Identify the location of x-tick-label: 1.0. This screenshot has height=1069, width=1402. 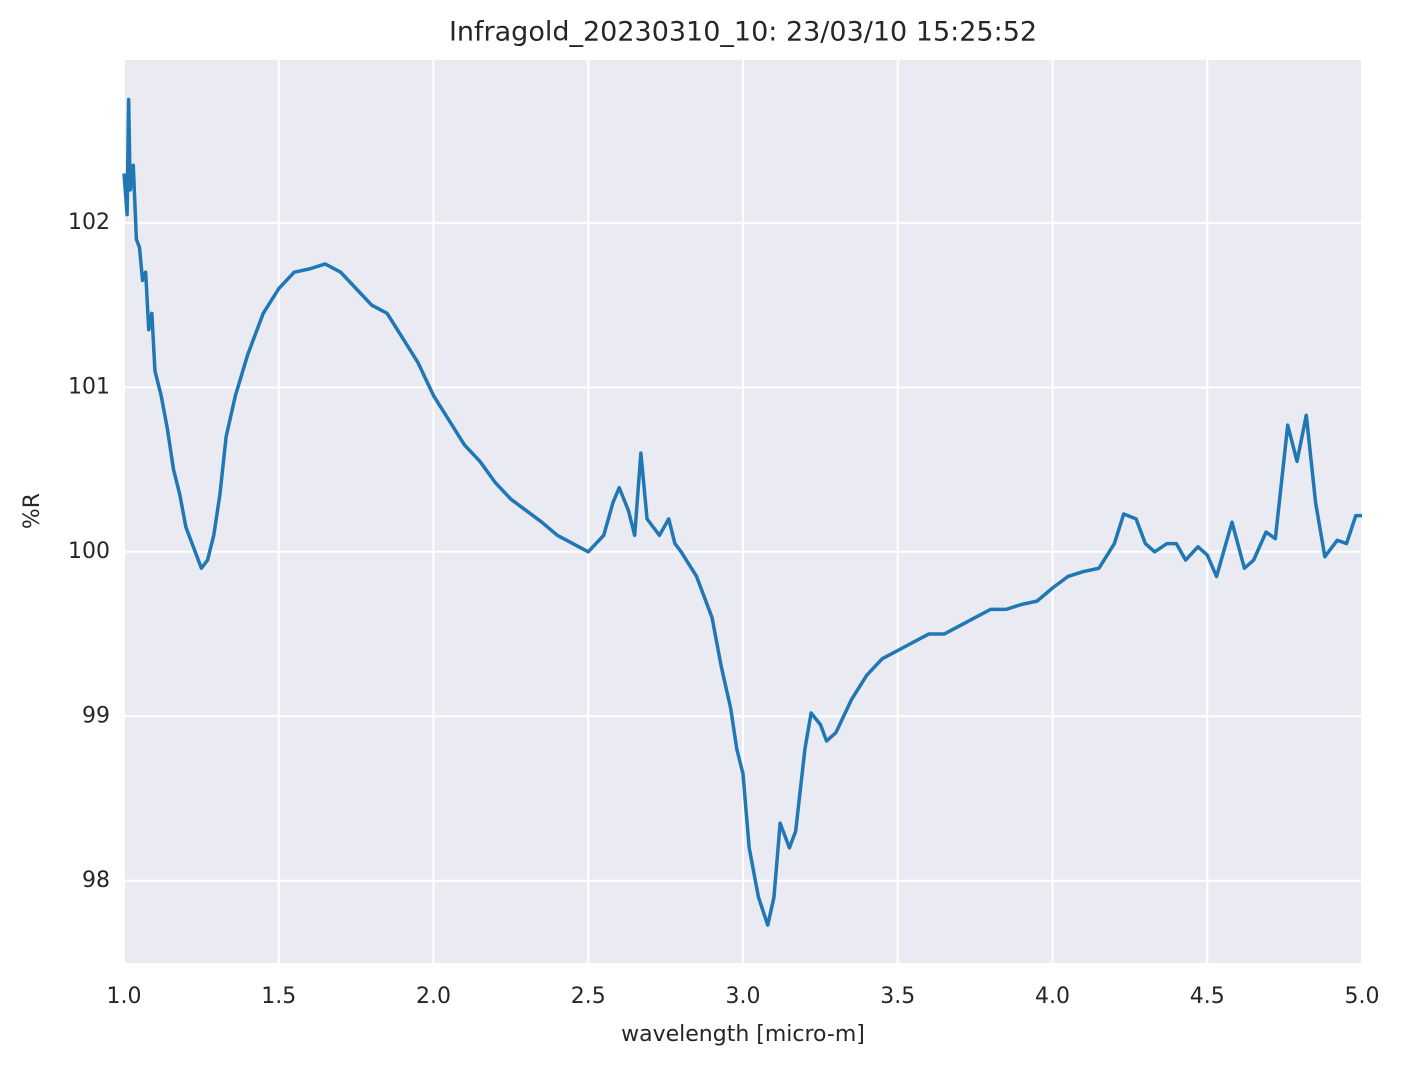
(124, 996).